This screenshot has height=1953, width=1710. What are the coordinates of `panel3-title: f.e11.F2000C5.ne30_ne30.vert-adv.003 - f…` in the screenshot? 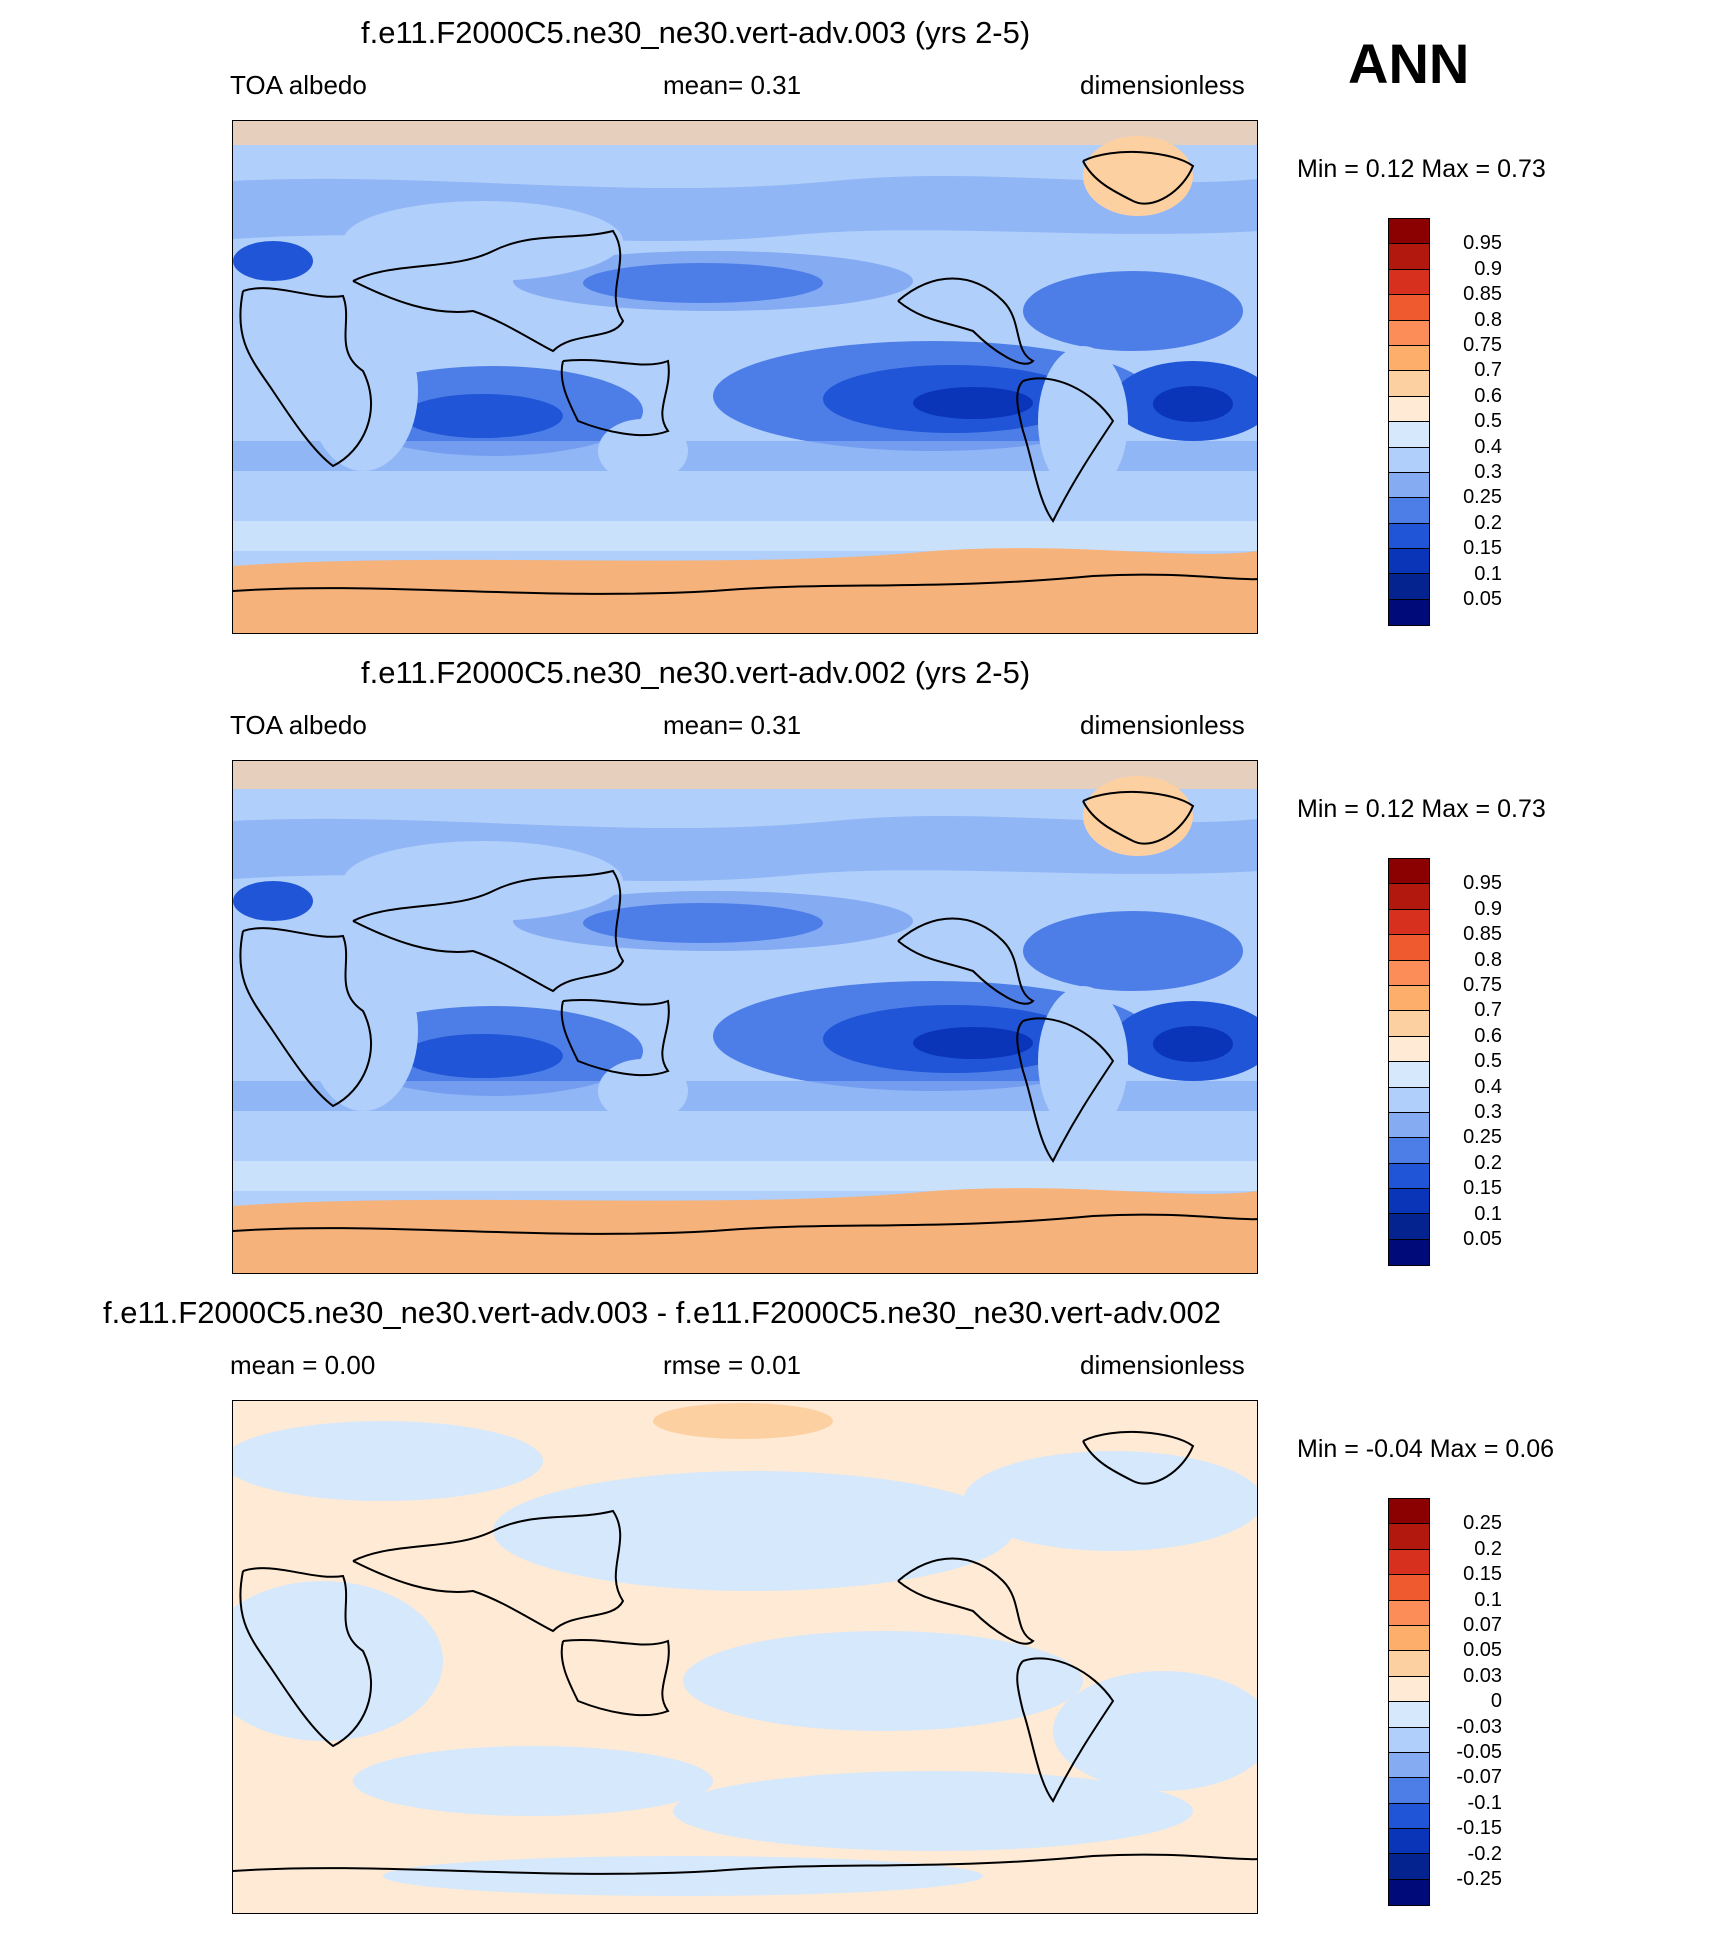 It's located at (662, 1312).